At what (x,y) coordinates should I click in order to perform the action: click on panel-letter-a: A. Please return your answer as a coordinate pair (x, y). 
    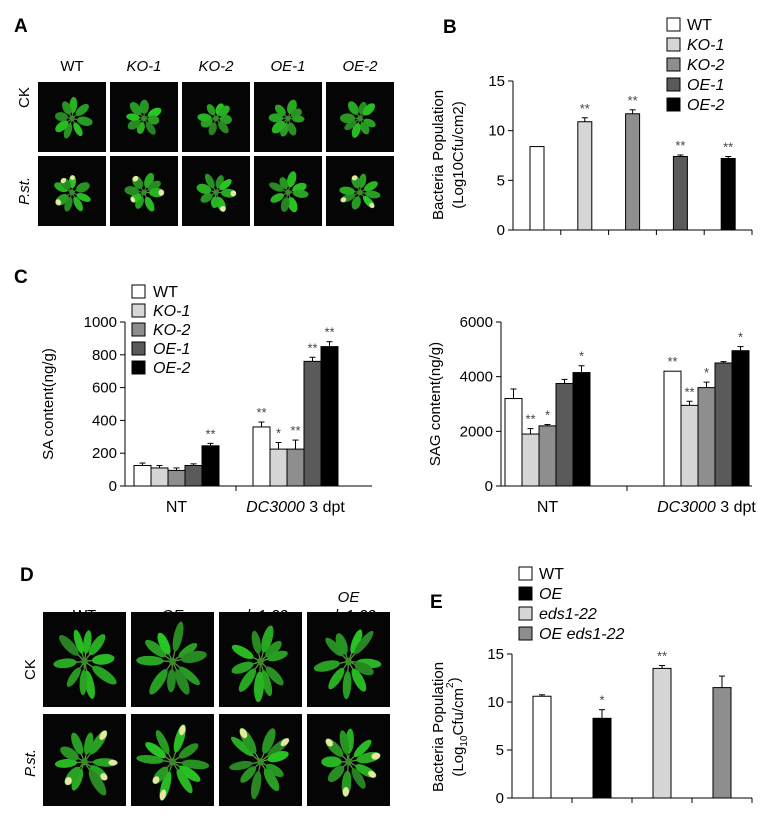
    Looking at the image, I should click on (21, 26).